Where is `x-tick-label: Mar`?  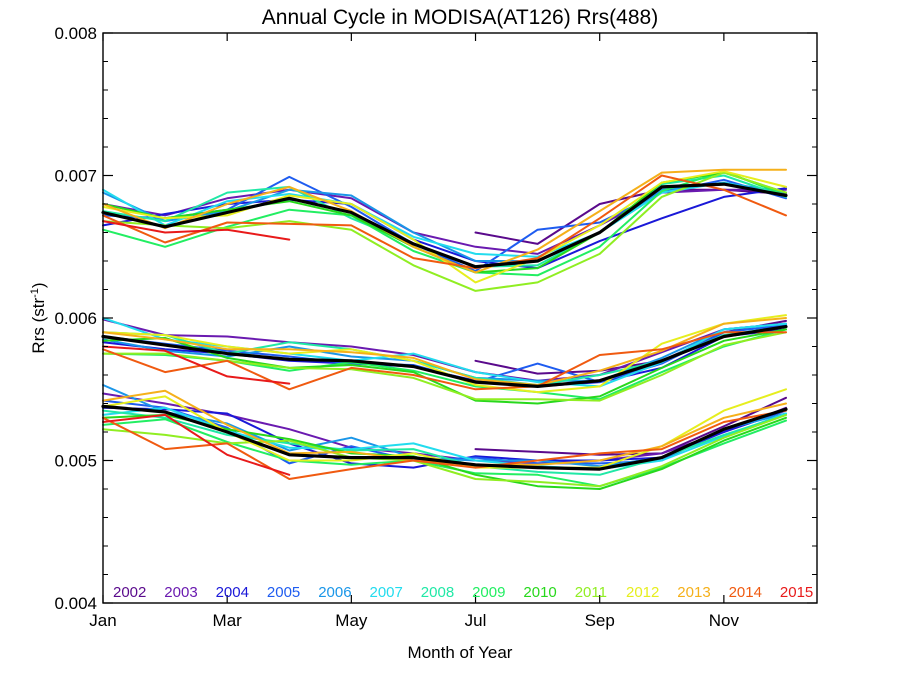 x-tick-label: Mar is located at coordinates (228, 620).